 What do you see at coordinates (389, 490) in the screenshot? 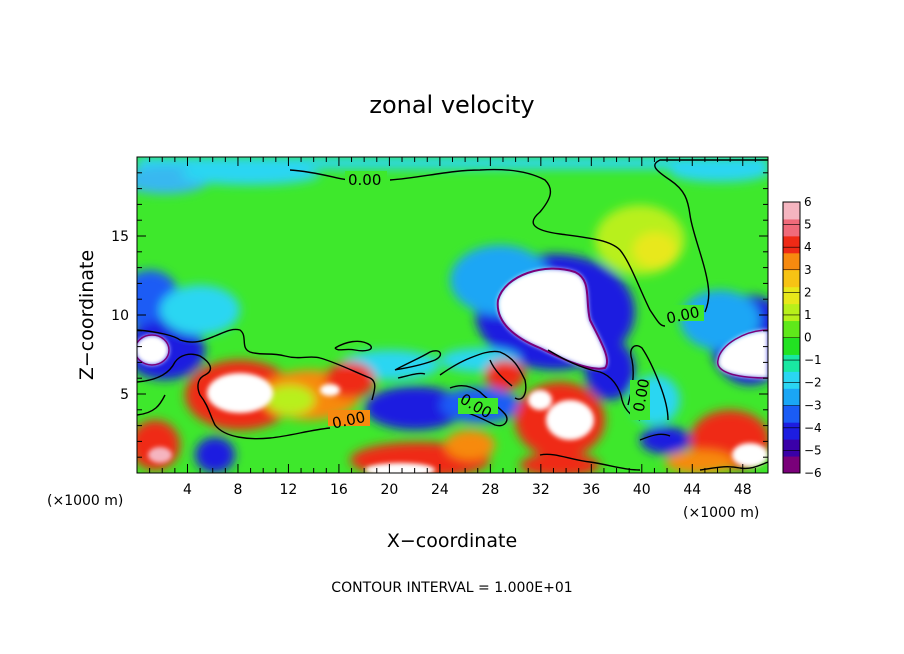
I see `x-tick-label: 20` at bounding box center [389, 490].